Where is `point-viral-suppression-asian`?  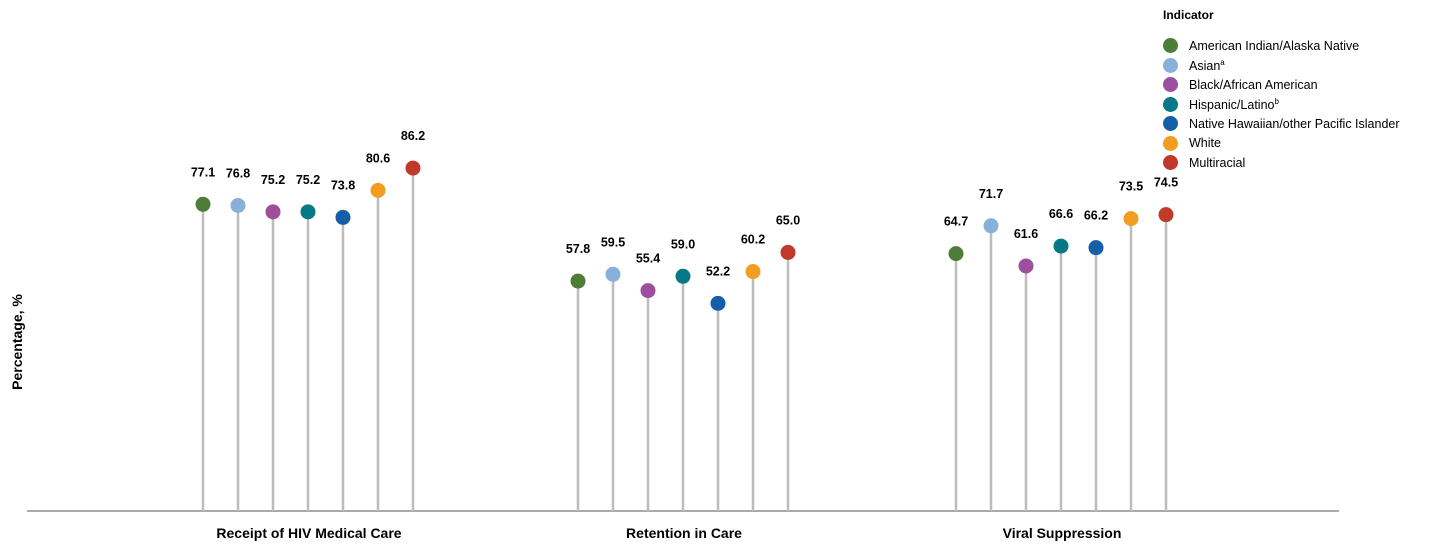
point-viral-suppression-asian is located at coordinates (991, 226).